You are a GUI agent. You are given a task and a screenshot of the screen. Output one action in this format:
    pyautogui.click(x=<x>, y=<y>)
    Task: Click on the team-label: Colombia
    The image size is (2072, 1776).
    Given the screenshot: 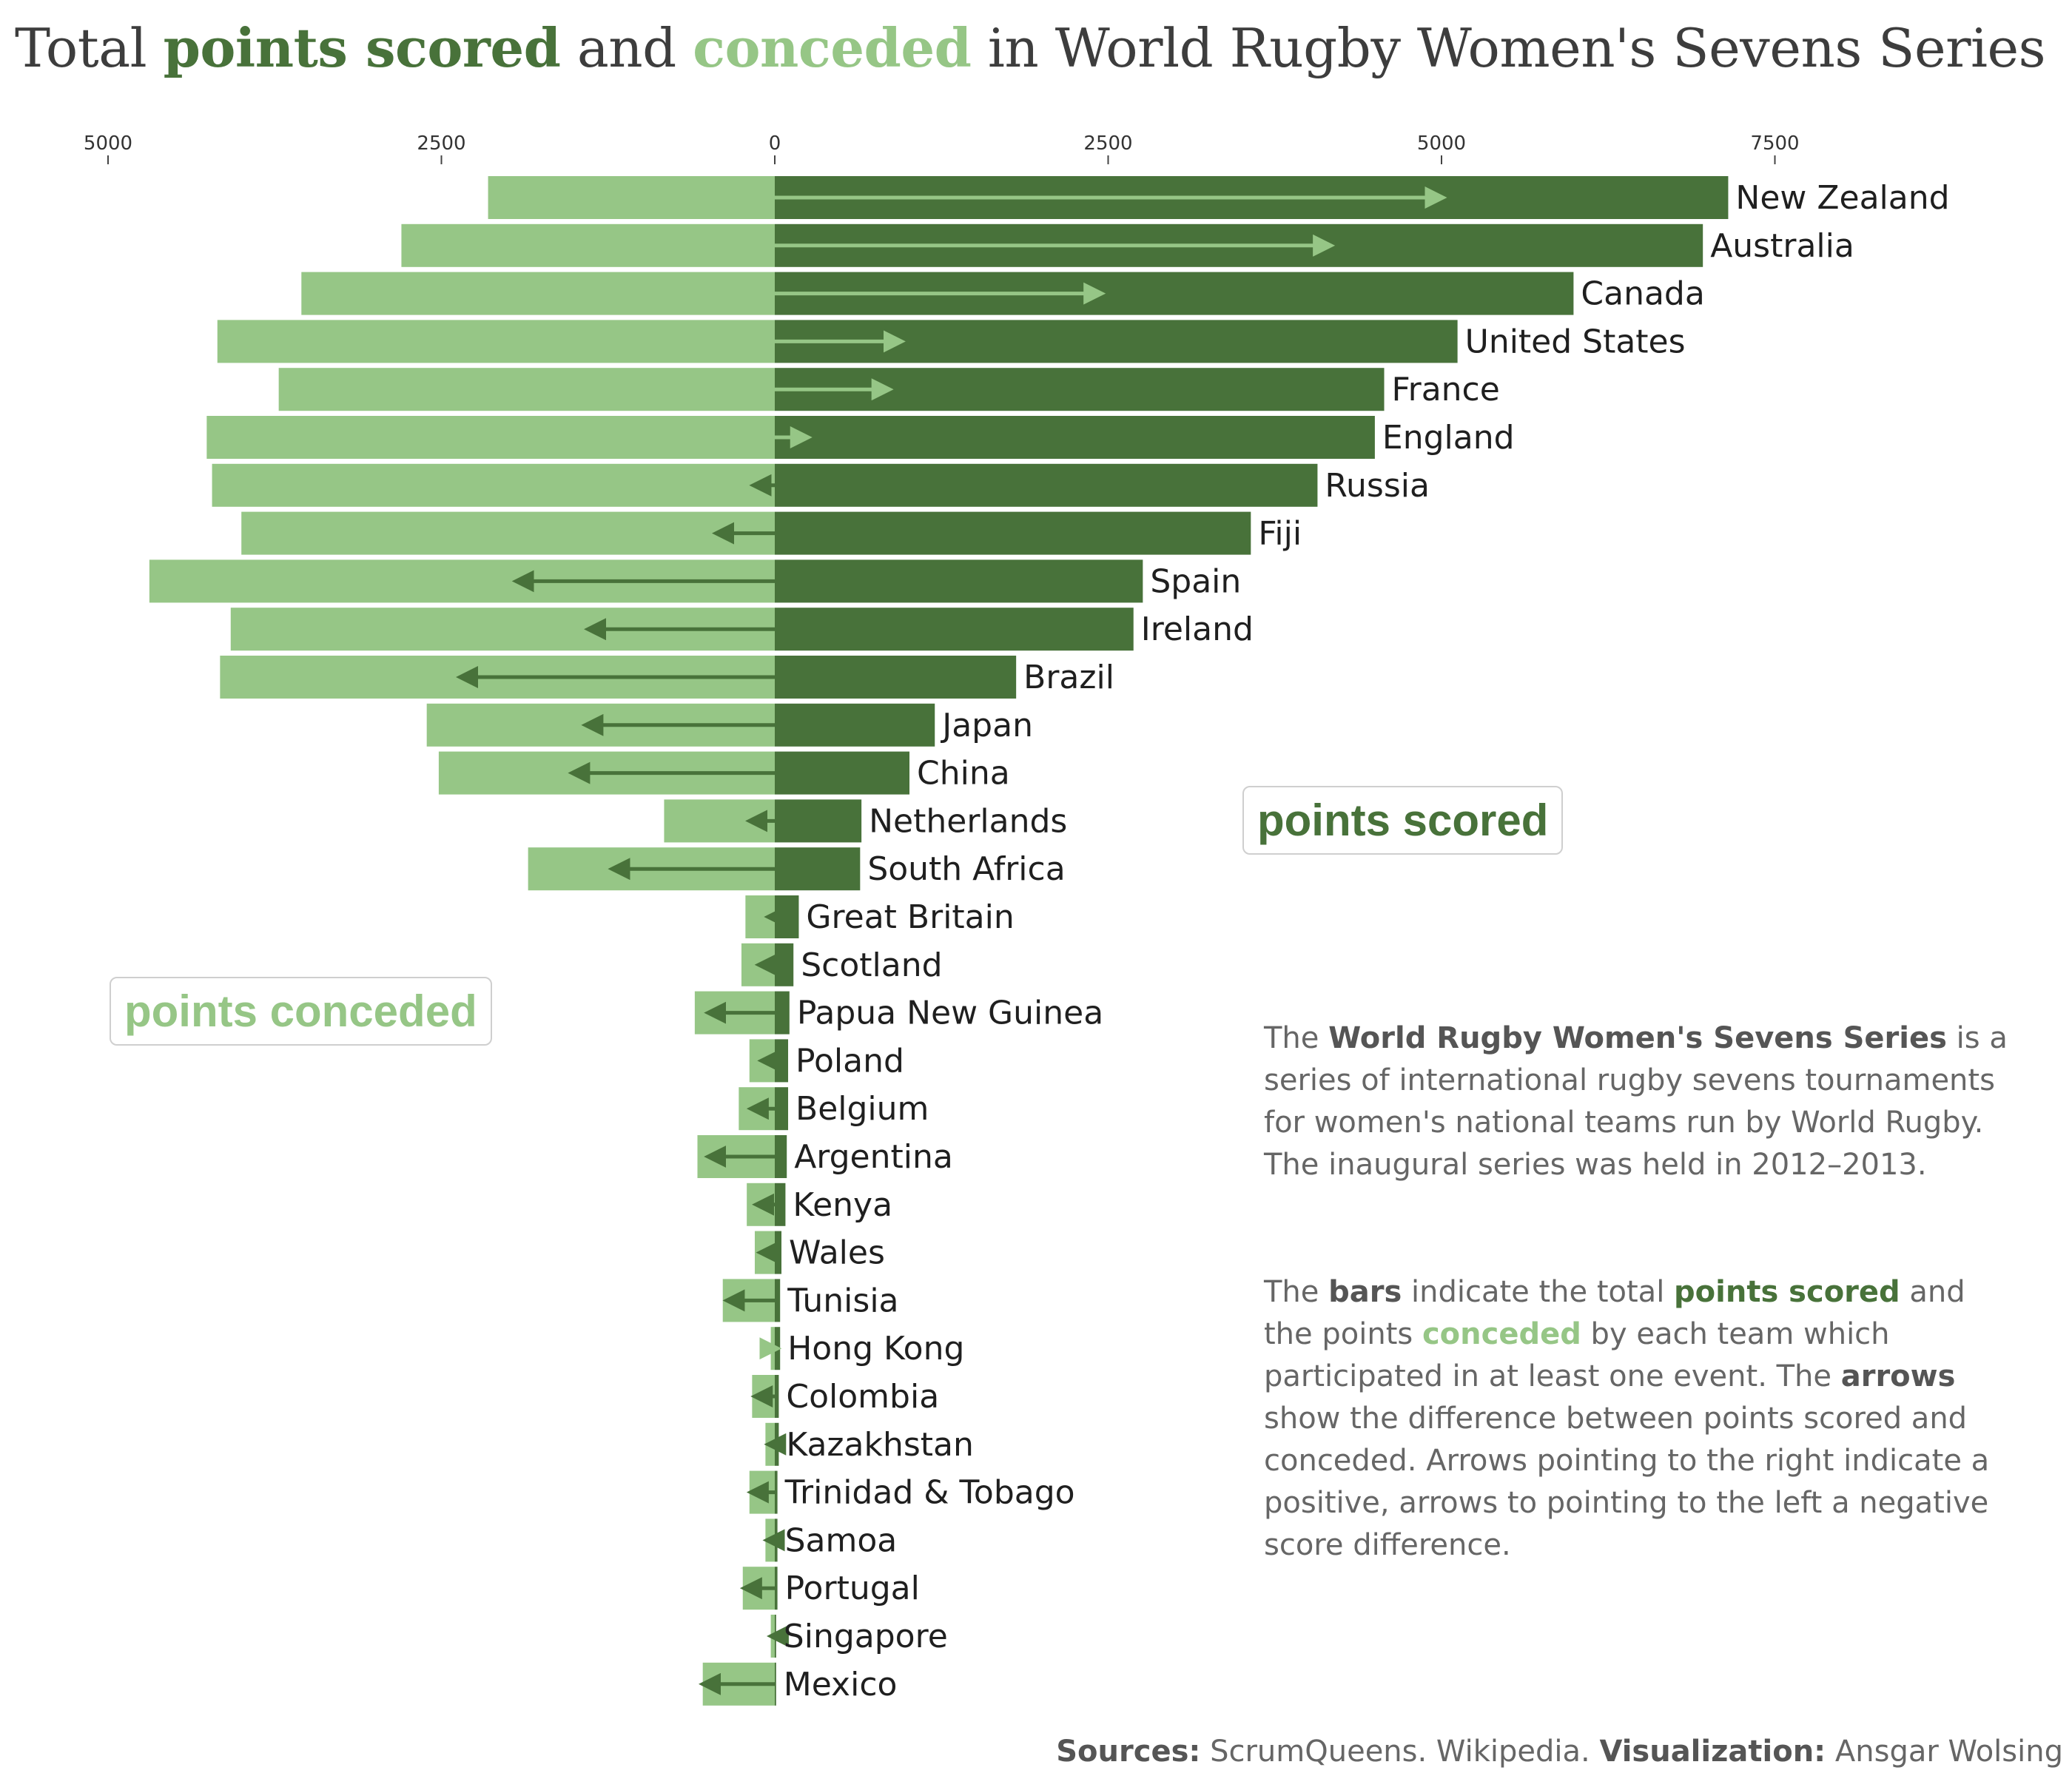 What is the action you would take?
    pyautogui.click(x=862, y=1397)
    